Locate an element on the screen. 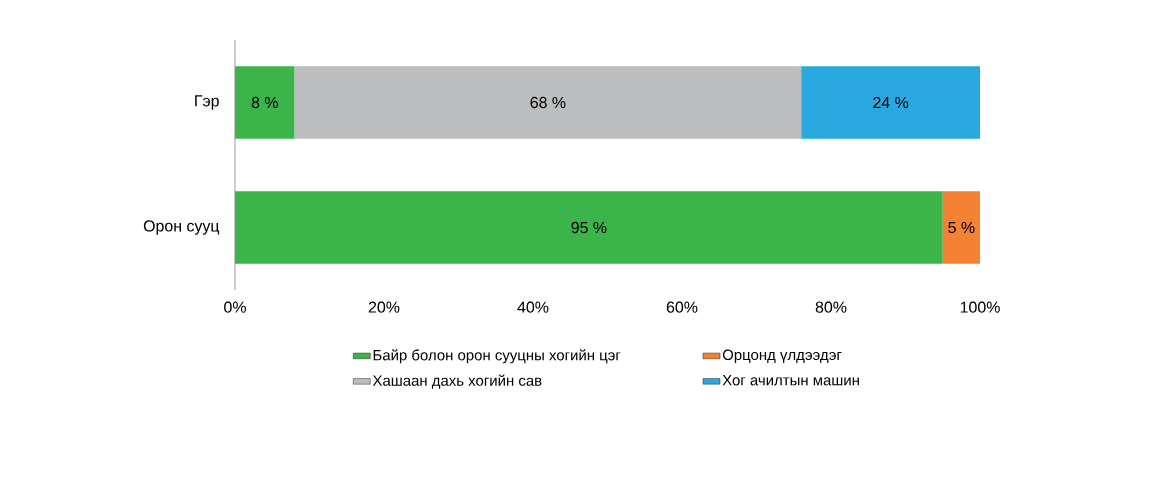 Image resolution: width=1168 pixels, height=477 pixels. x-tick-label: 60% is located at coordinates (682, 307).